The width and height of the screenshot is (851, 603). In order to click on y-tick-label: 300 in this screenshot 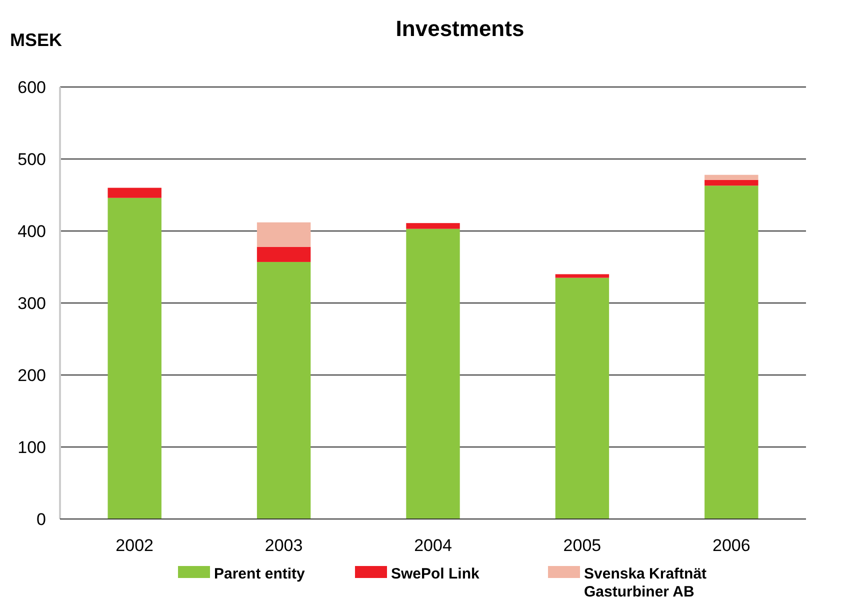, I will do `click(32, 303)`.